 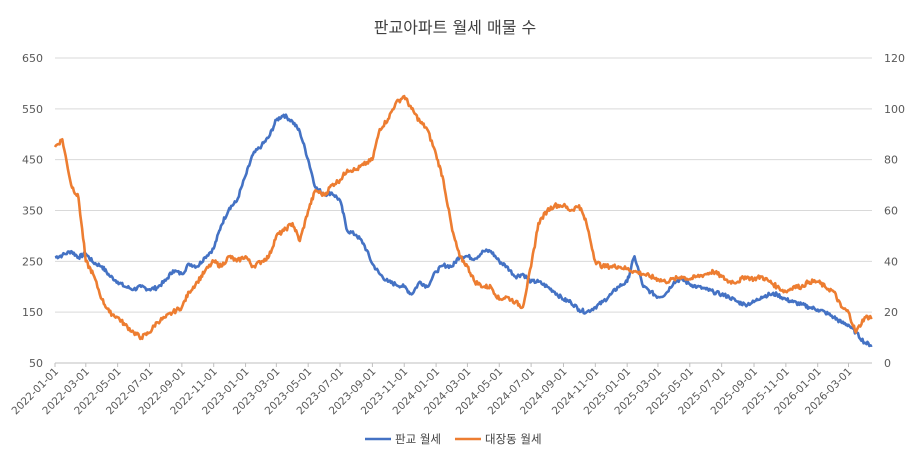 What do you see at coordinates (513, 439) in the screenshot?
I see `legend-label-2: 대장동 월세` at bounding box center [513, 439].